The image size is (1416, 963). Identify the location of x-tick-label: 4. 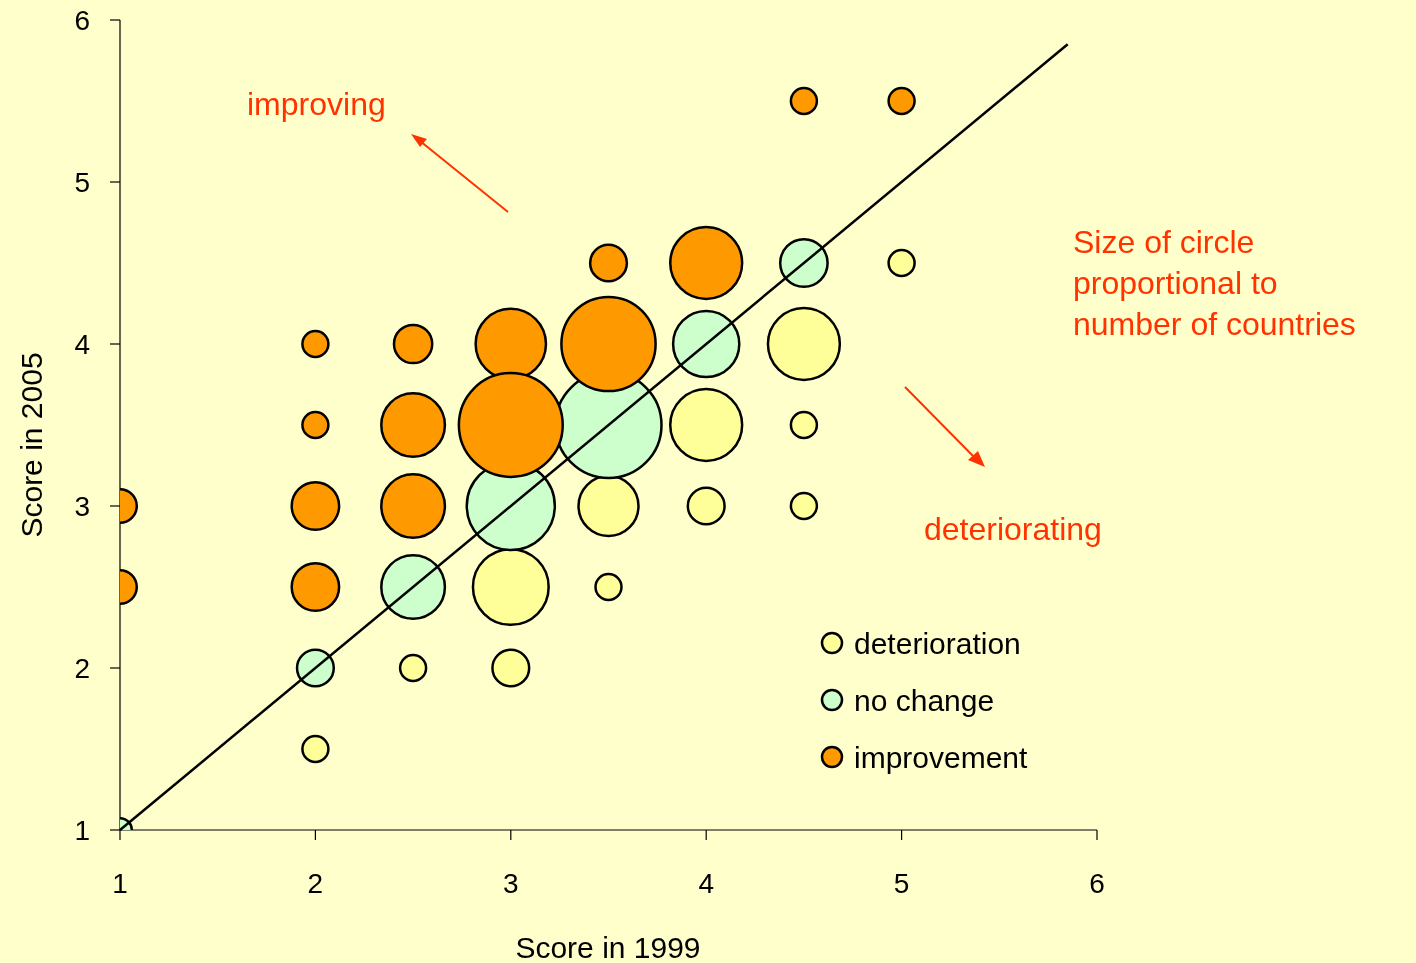
(706, 883).